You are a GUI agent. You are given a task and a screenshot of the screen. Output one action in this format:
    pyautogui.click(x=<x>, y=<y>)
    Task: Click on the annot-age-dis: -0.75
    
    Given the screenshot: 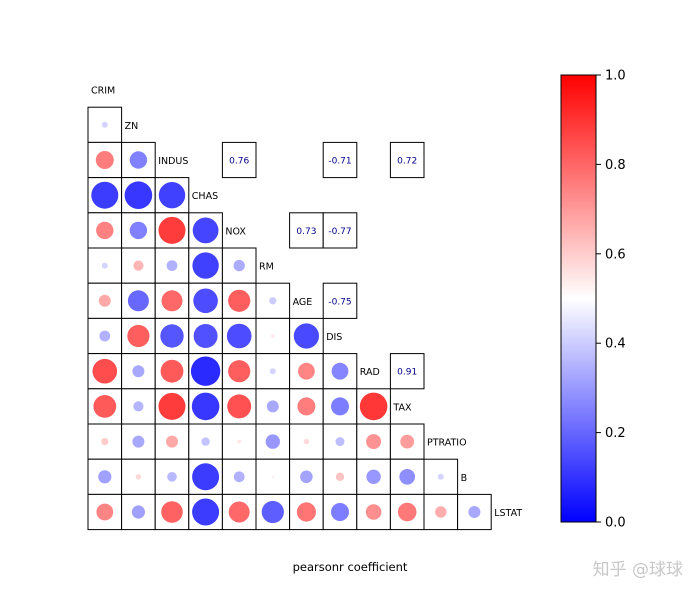 What is the action you would take?
    pyautogui.click(x=339, y=302)
    